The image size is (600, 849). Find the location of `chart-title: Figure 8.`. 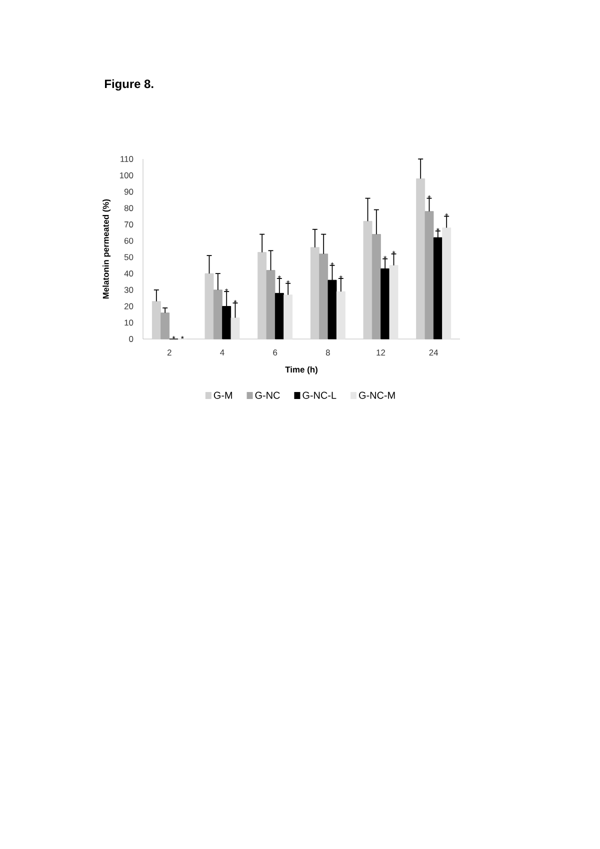

chart-title: Figure 8. is located at coordinates (129, 85).